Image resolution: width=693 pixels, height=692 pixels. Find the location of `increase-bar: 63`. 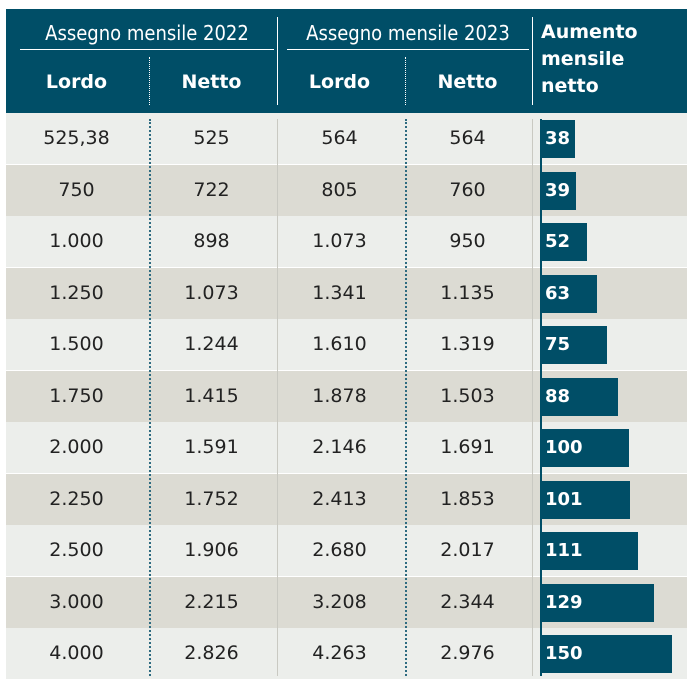

increase-bar: 63 is located at coordinates (569, 293).